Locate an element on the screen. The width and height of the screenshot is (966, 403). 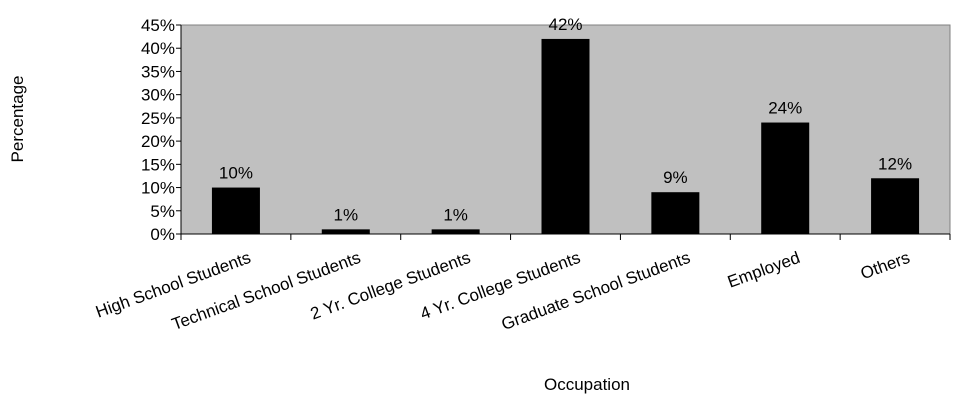
x-category-label: Graduate School Students is located at coordinates (596, 291).